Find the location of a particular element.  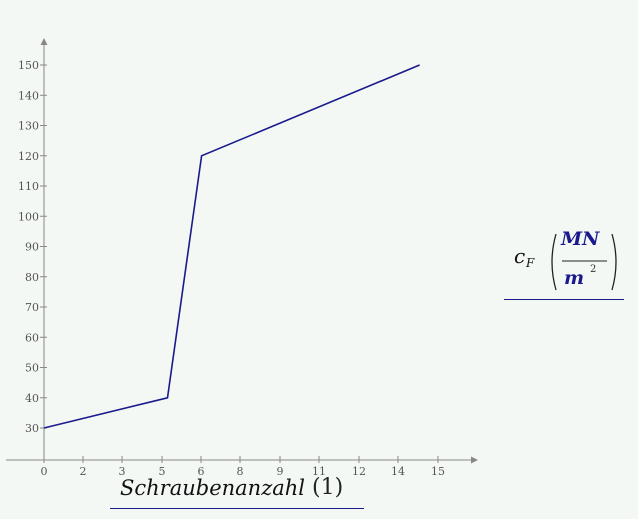

y-label-symbol: c is located at coordinates (520, 256).